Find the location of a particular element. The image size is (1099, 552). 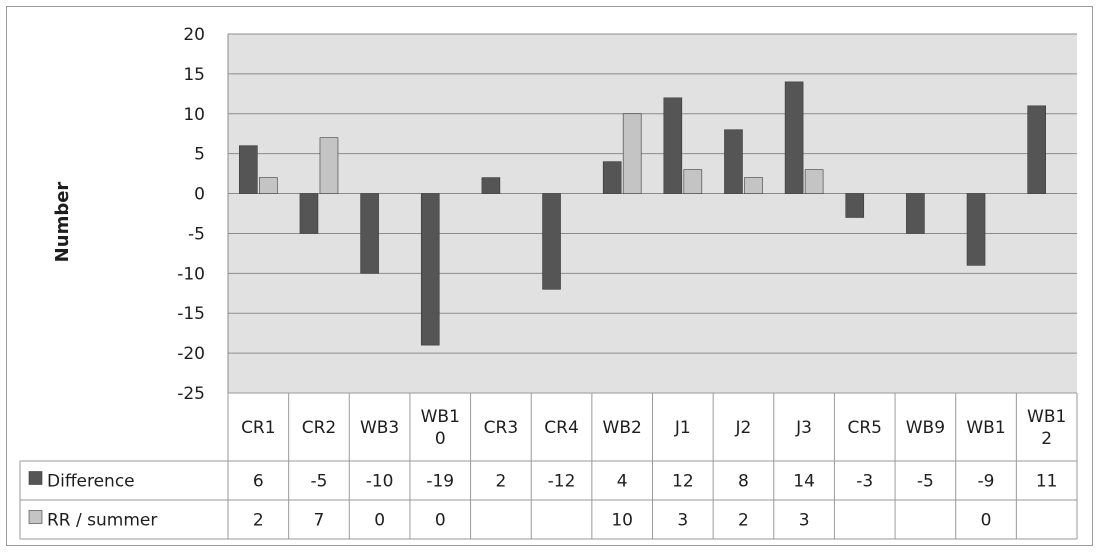

category-label: CR5 is located at coordinates (865, 428).